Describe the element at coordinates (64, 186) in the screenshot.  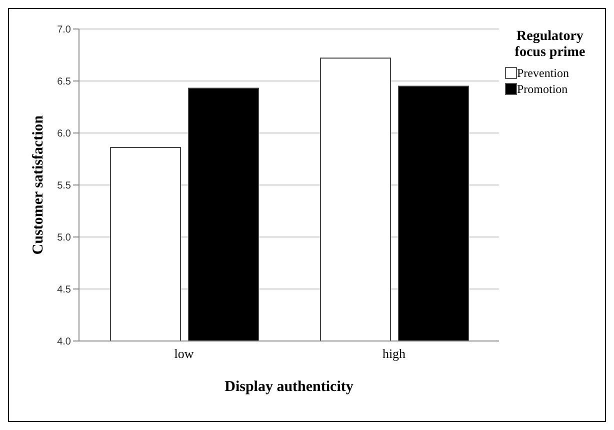
I see `y-tick-label: 5.5` at that location.